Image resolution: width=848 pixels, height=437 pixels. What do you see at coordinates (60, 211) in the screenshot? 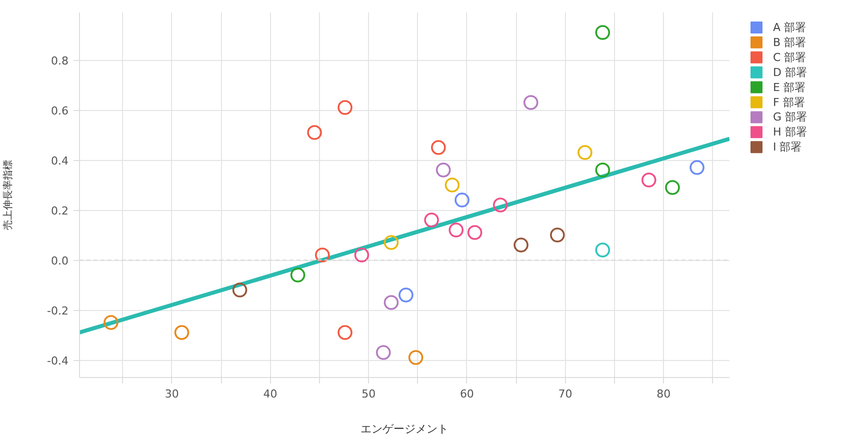
I see `y-tick-label: 0.2` at bounding box center [60, 211].